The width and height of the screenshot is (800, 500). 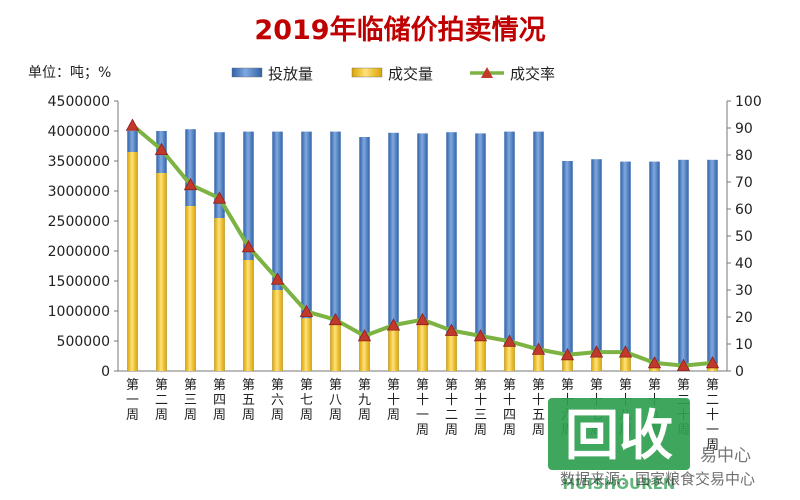 I want to click on unit-label: 单位：吨；%, so click(x=70, y=73).